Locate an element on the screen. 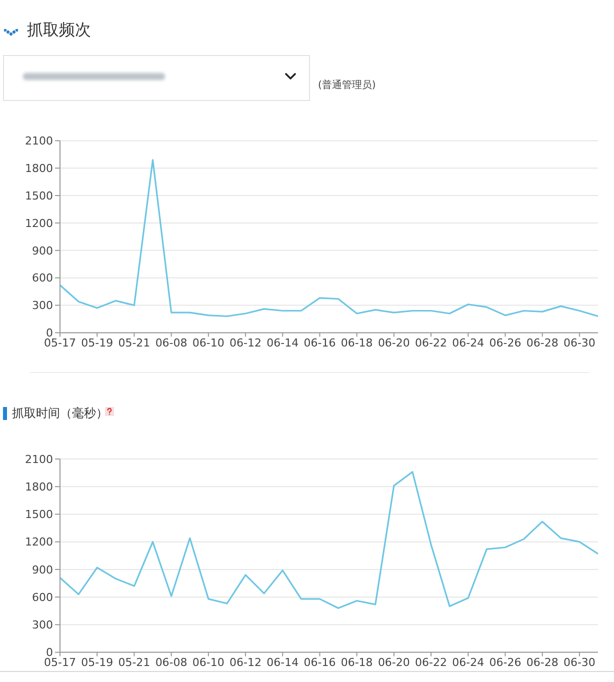 This screenshot has height=682, width=614. chart-title: 抓取频次 is located at coordinates (59, 30).